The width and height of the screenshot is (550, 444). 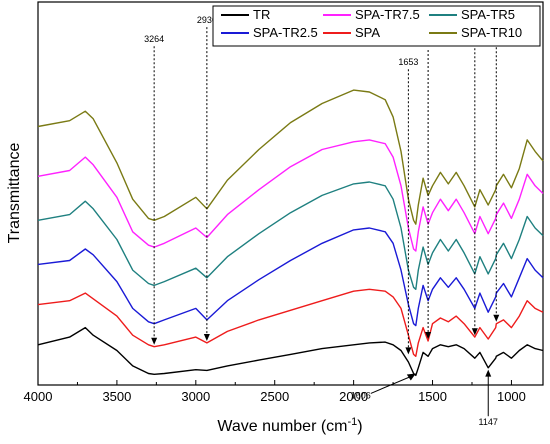 I want to click on x-axis: 4000 3500 3000 2500 2000 1500 1000, so click(x=275, y=392).